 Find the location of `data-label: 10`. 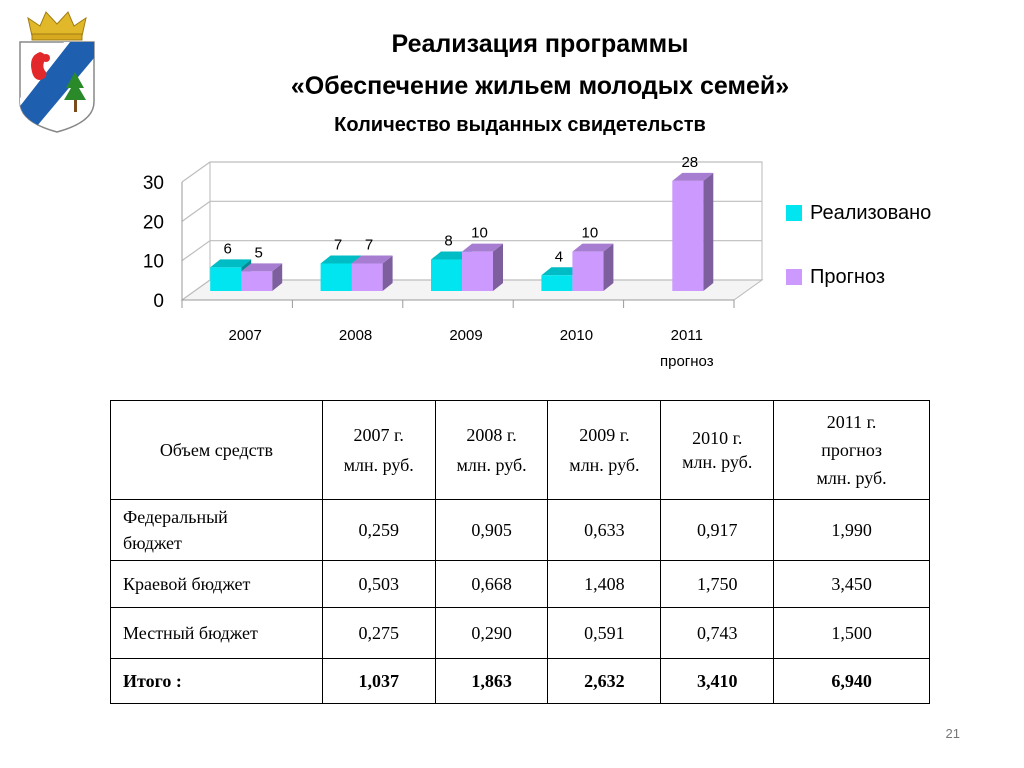

data-label: 10 is located at coordinates (590, 233).